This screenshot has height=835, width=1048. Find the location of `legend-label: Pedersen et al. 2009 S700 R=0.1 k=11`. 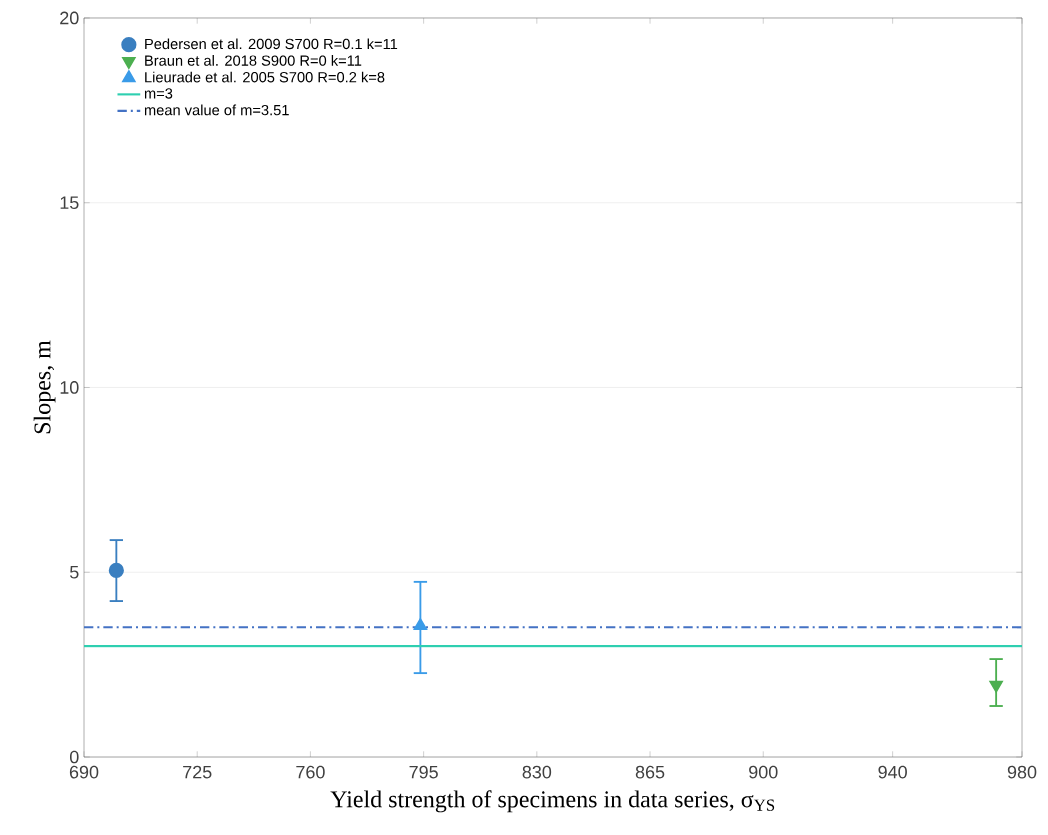

legend-label: Pedersen et al. 2009 S700 R=0.1 k=11 is located at coordinates (271, 44).